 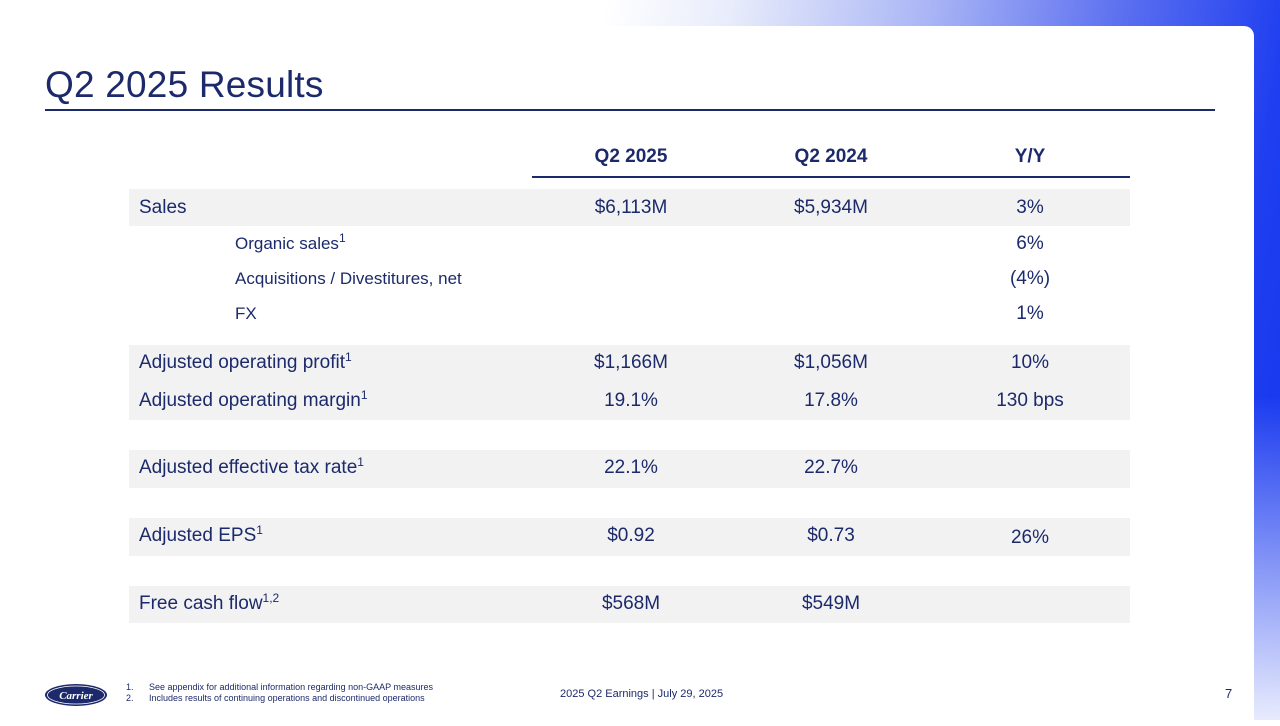 What do you see at coordinates (1030, 537) in the screenshot?
I see `value-yy: 26%` at bounding box center [1030, 537].